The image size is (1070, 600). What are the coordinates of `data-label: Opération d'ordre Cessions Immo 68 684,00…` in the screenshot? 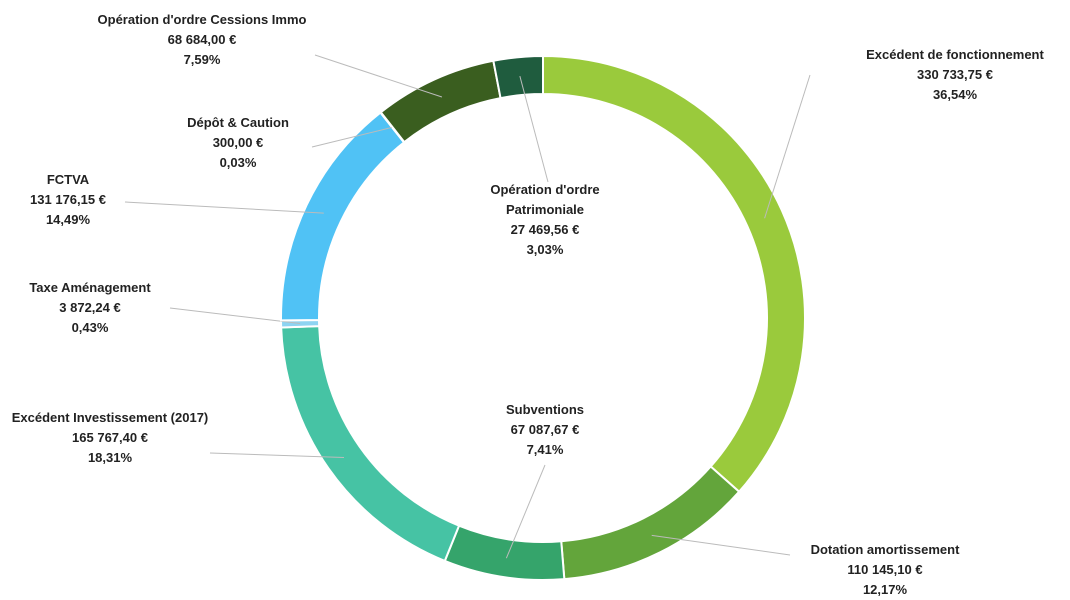 It's located at (202, 40).